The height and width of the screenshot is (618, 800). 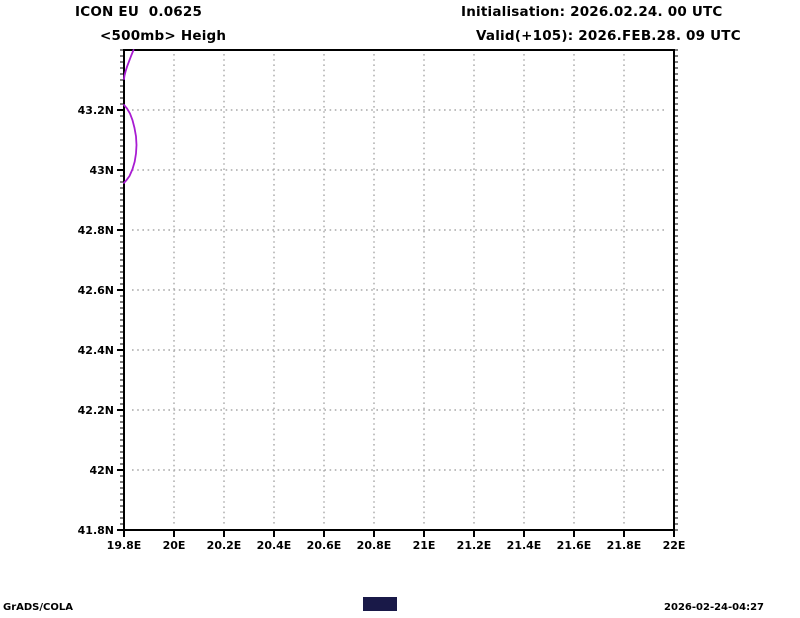 What do you see at coordinates (608, 36) in the screenshot?
I see `valid-time: Valid(+105): 2026.FEB.28. 09 UTC` at bounding box center [608, 36].